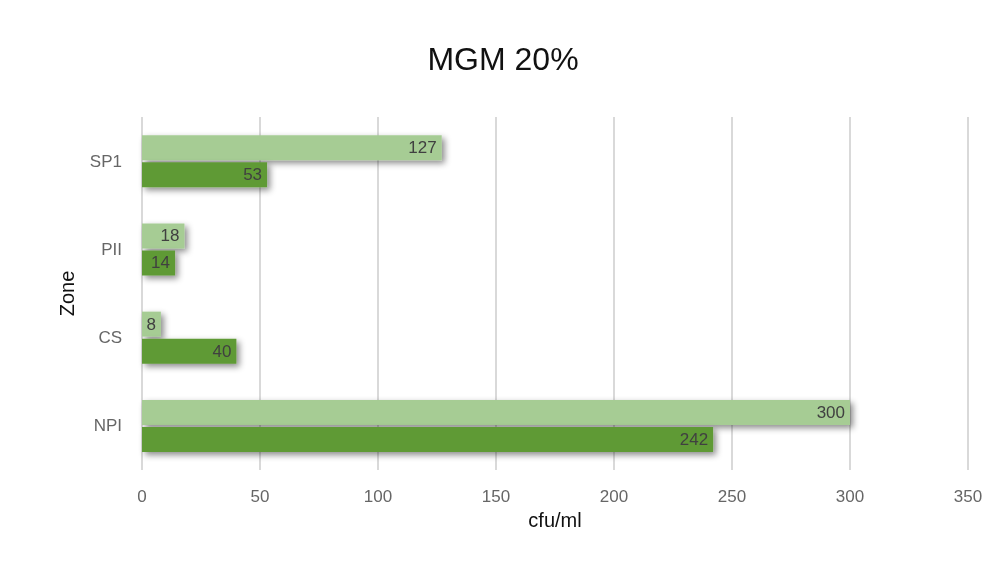 This screenshot has height=588, width=1006. Describe the element at coordinates (830, 412) in the screenshot. I see `data-label: 300` at that location.